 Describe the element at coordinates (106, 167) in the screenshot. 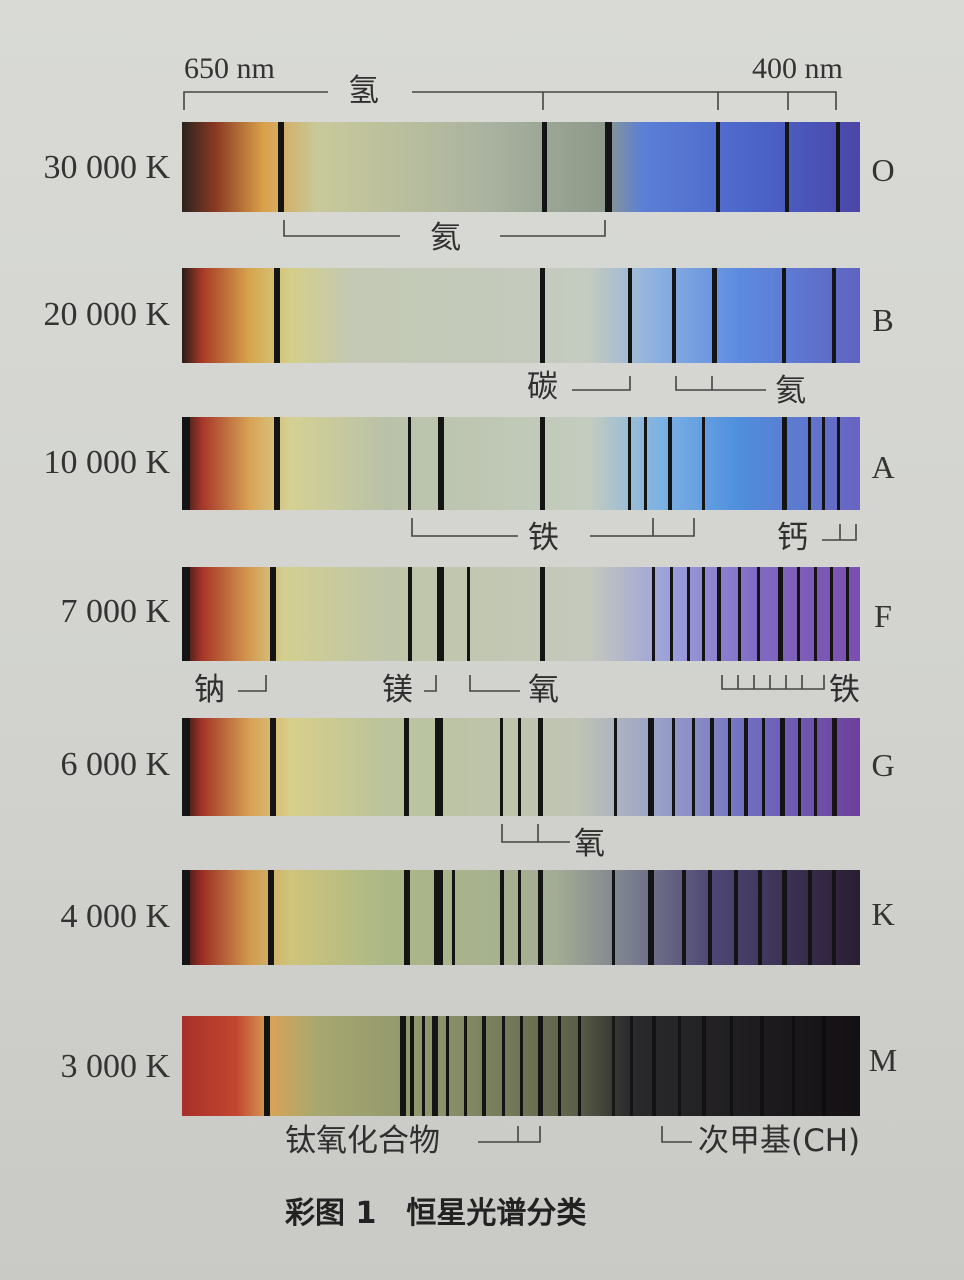

I see `temp-label-o: 30 000 K` at that location.